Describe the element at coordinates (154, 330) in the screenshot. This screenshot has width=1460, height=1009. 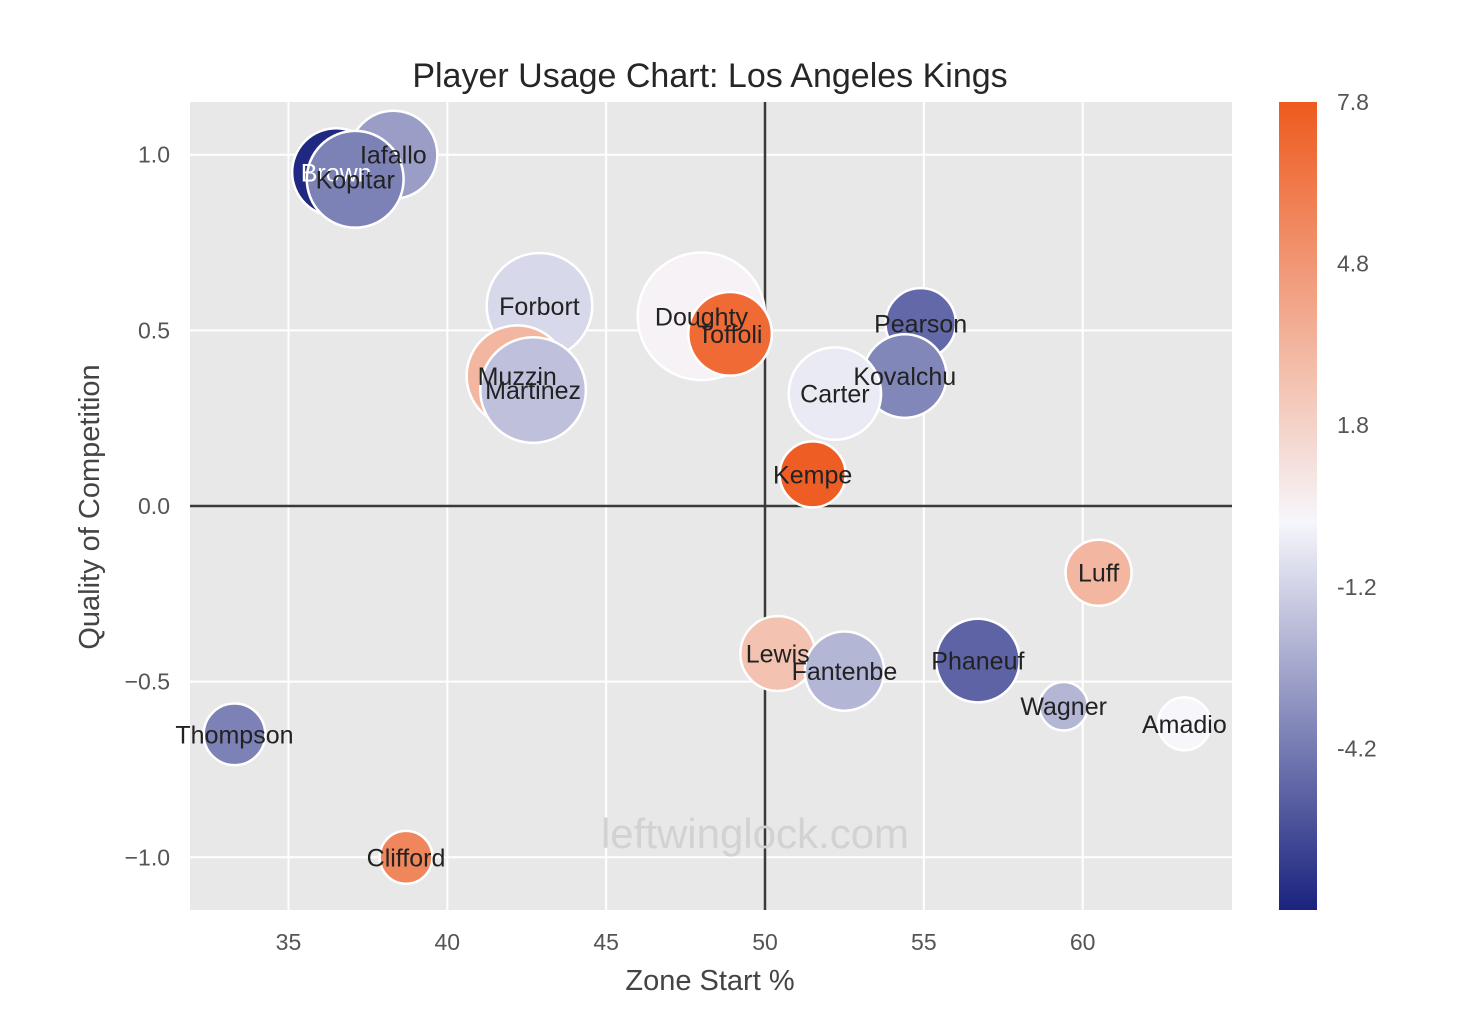
I see `y-tick-label: 0.5` at that location.